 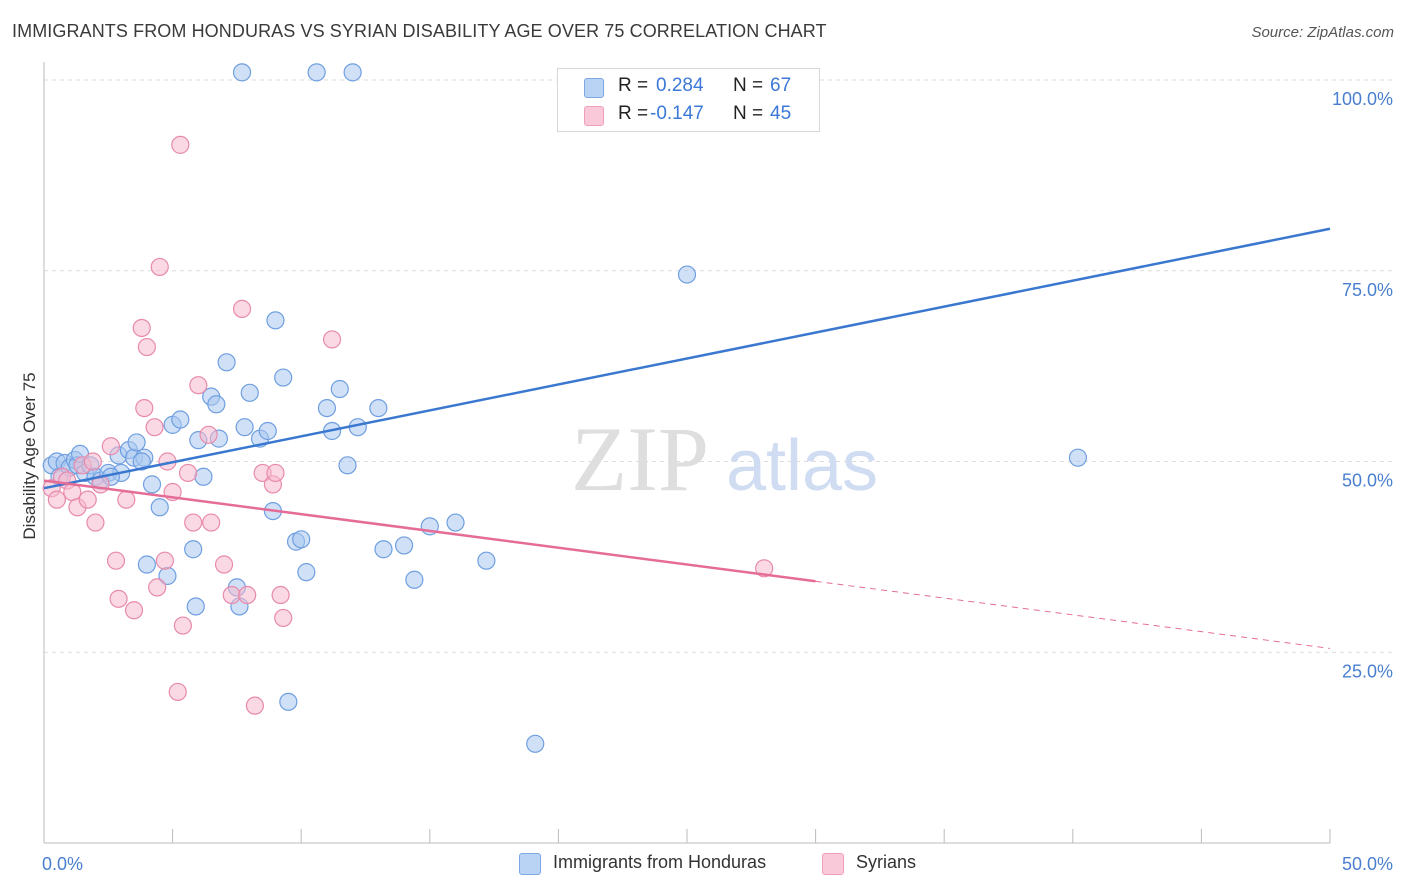 I want to click on stats-legend: R = 0.284 N = 67 R = -0.147 N = 45, so click(x=688, y=100).